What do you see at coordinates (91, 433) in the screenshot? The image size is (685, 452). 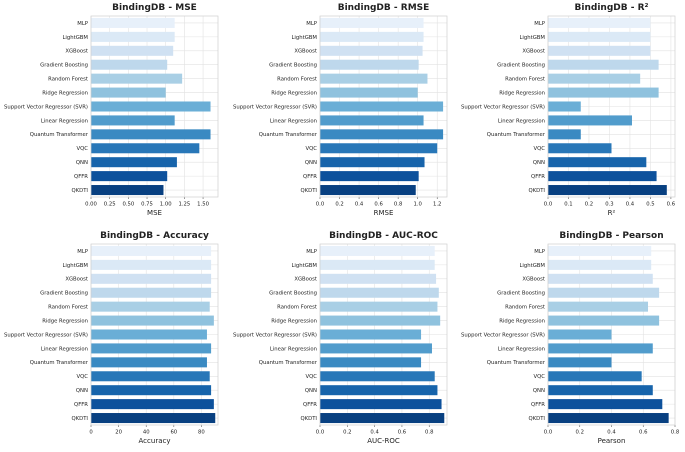 I see `x-tick-label: 0` at bounding box center [91, 433].